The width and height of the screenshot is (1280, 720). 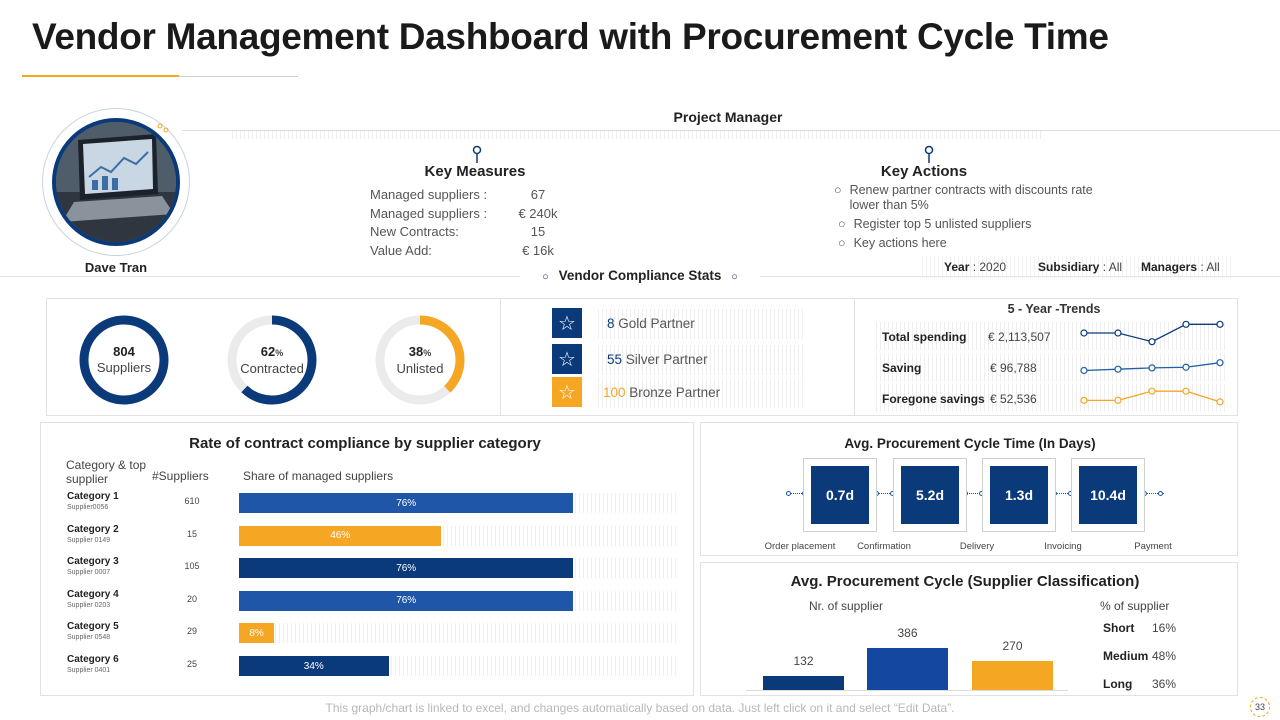 What do you see at coordinates (192, 501) in the screenshot?
I see `category-supplier-count: 610` at bounding box center [192, 501].